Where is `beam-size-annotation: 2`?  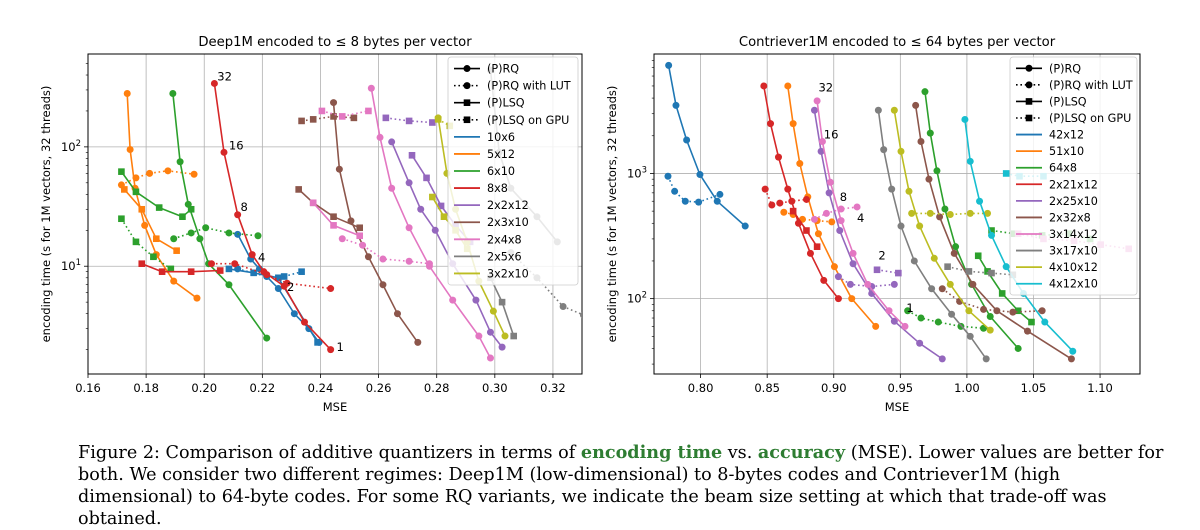 beam-size-annotation: 2 is located at coordinates (290, 287).